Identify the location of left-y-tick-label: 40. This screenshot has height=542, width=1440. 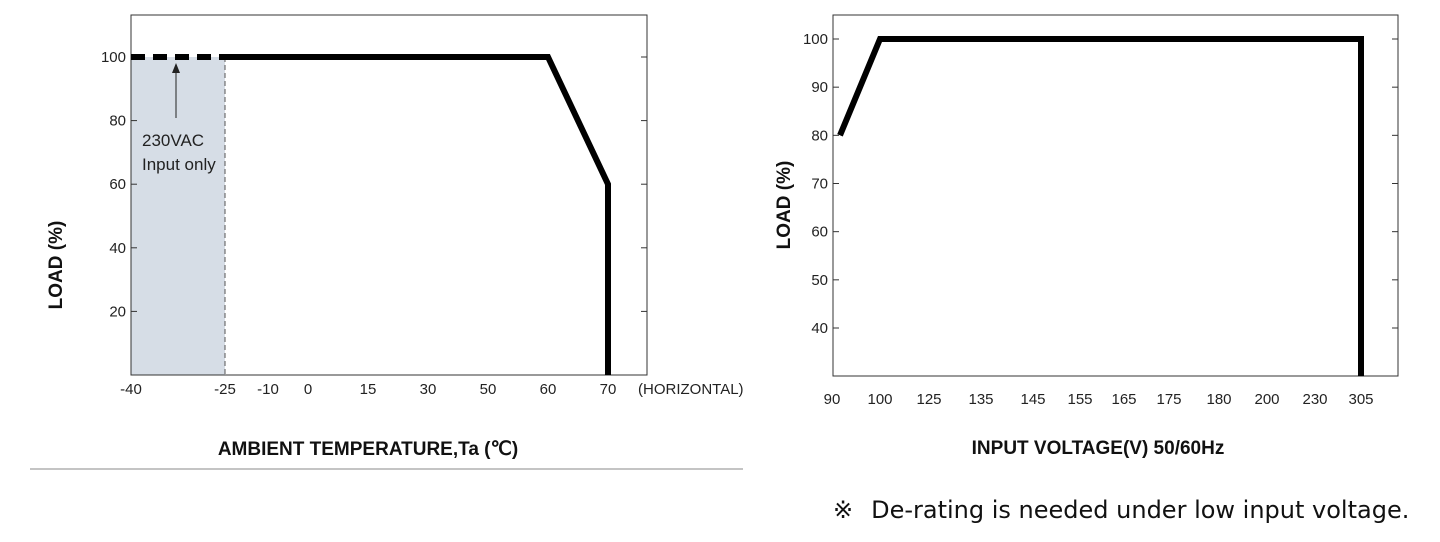
(117, 248).